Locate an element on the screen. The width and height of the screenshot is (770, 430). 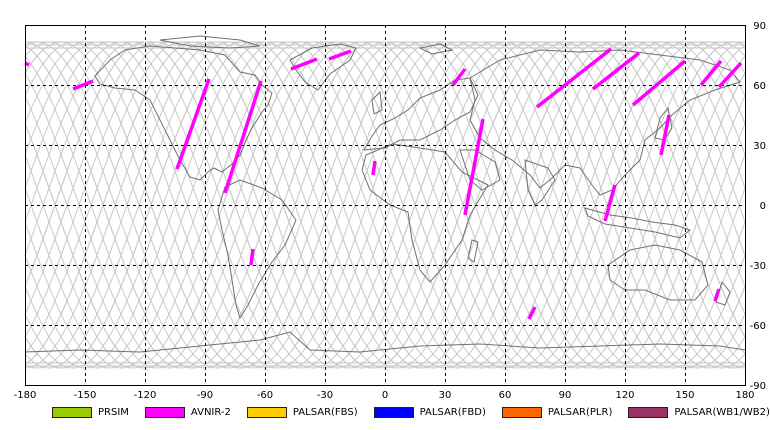
coast-madagascar is located at coordinates (473, 251).